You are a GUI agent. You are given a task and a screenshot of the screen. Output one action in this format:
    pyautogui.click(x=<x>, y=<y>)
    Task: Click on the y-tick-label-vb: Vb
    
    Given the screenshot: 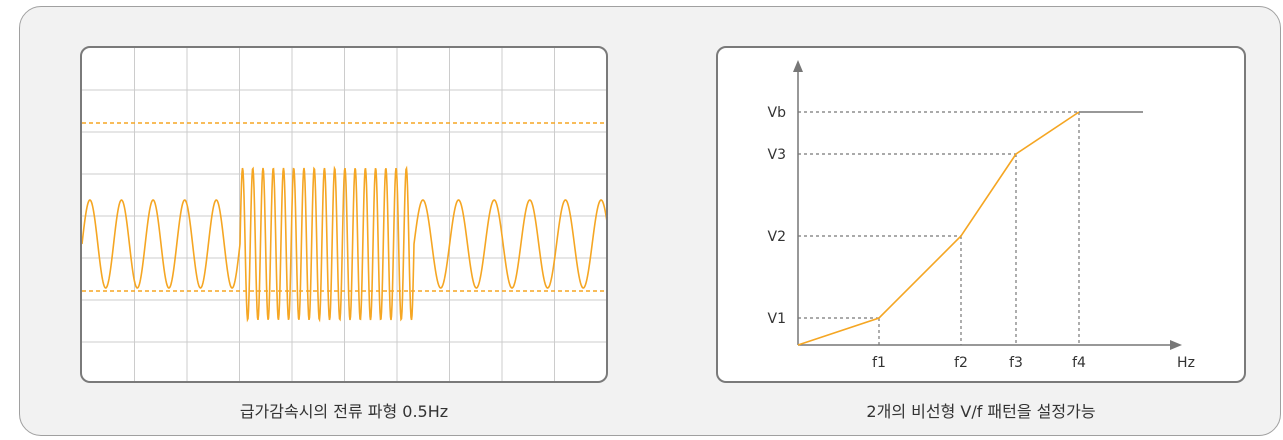 What is the action you would take?
    pyautogui.click(x=777, y=113)
    